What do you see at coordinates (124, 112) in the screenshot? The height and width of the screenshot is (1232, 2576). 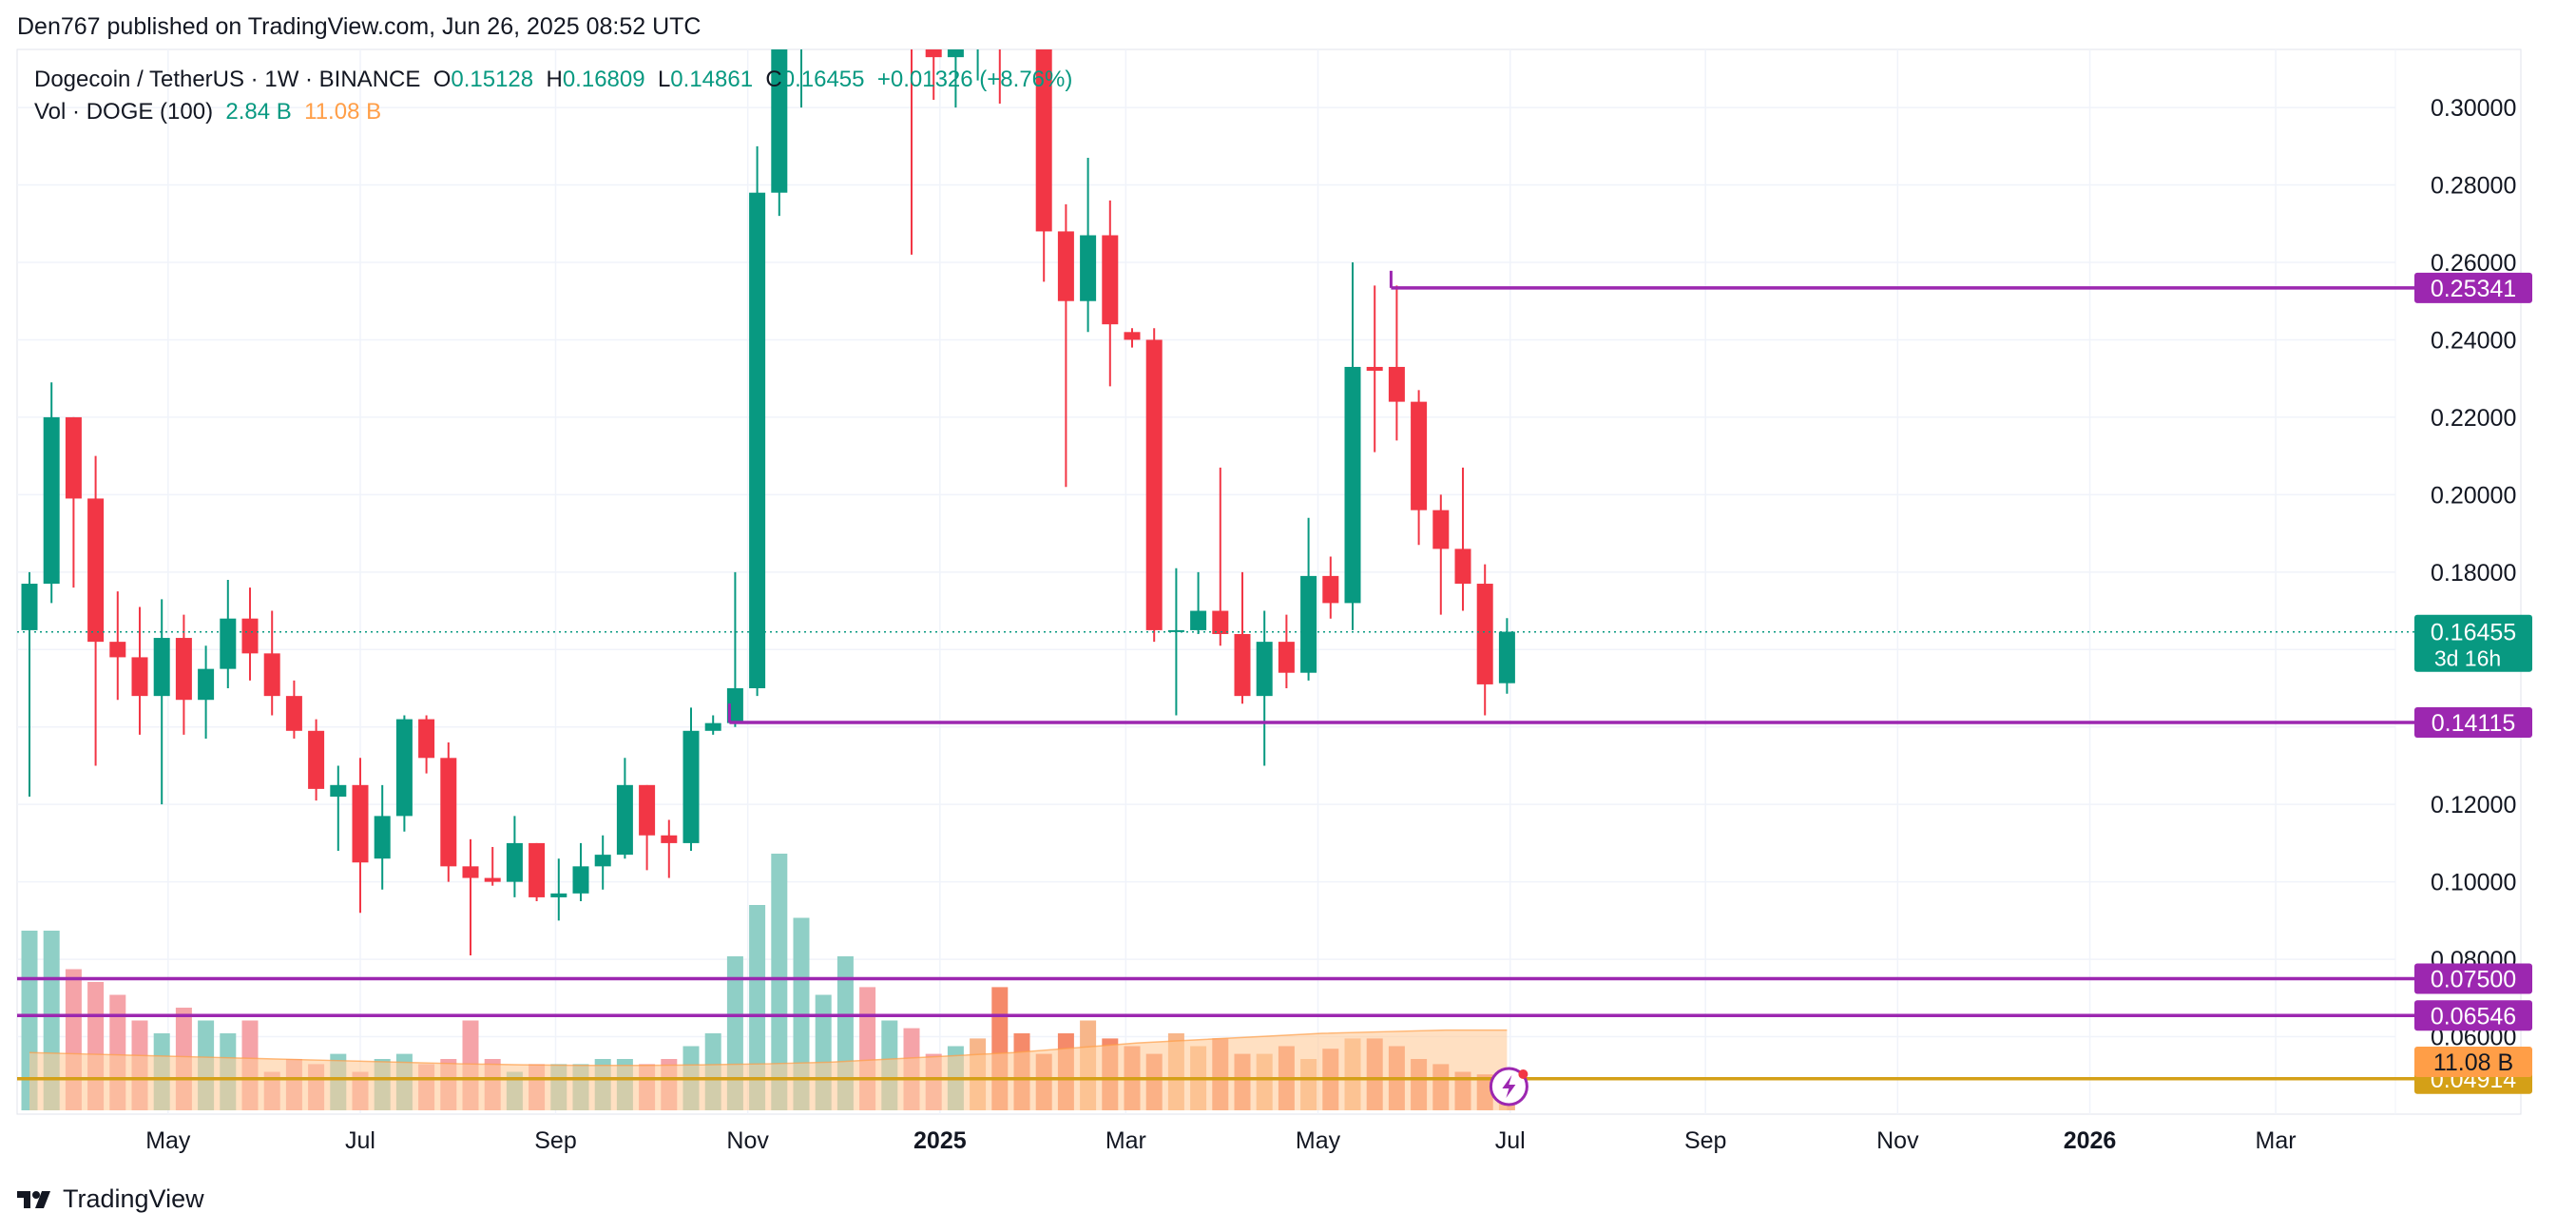 I see `volume-label: Vol · DOGE (100)` at bounding box center [124, 112].